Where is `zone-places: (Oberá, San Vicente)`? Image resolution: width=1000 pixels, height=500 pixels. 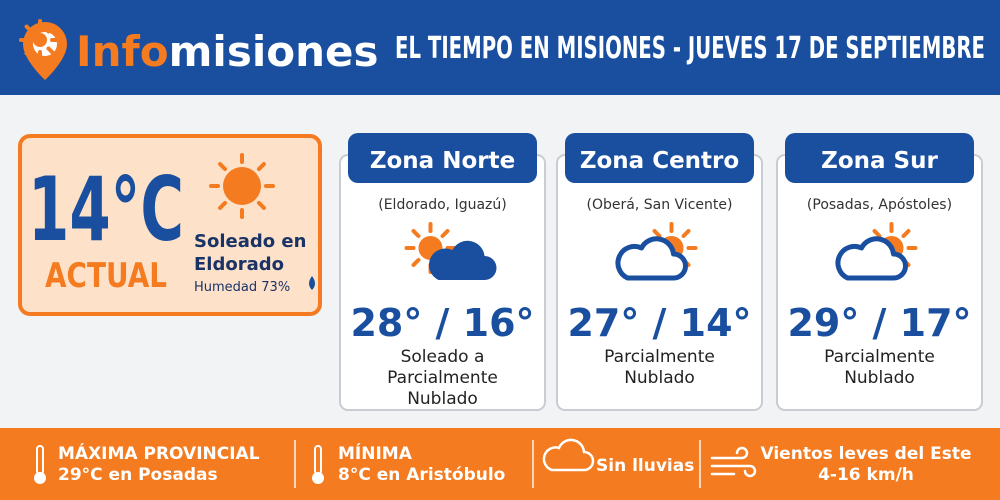
zone-places: (Oberá, San Vicente) is located at coordinates (660, 205).